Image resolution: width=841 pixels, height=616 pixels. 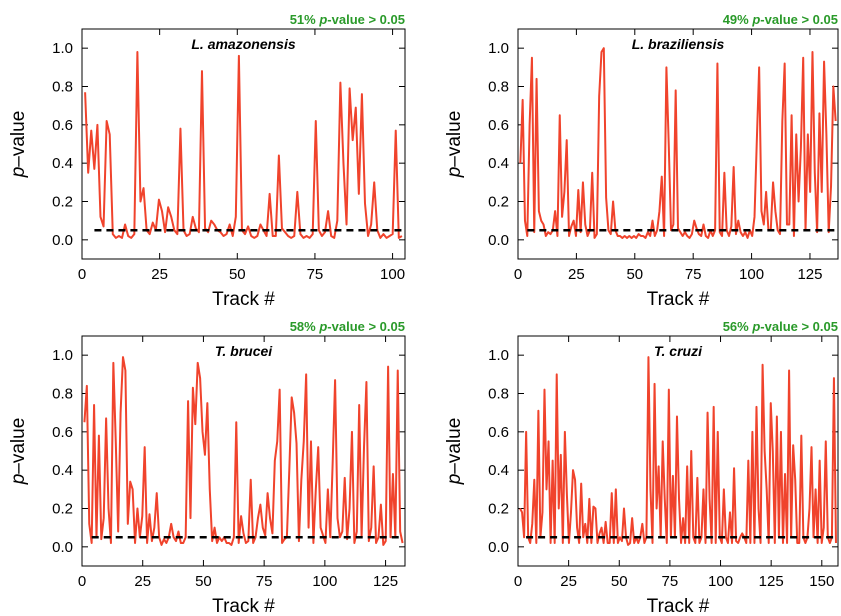 What do you see at coordinates (736, 326) in the screenshot?
I see `stat-percent: 56%` at bounding box center [736, 326].